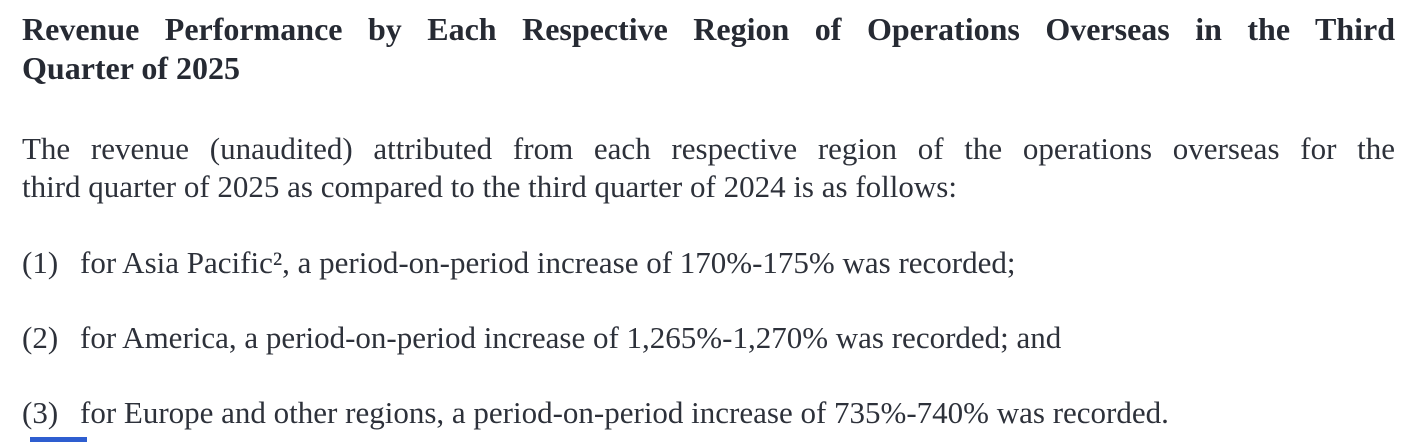 This screenshot has width=1424, height=442. Describe the element at coordinates (40, 262) in the screenshot. I see `item-marker: (1)` at that location.